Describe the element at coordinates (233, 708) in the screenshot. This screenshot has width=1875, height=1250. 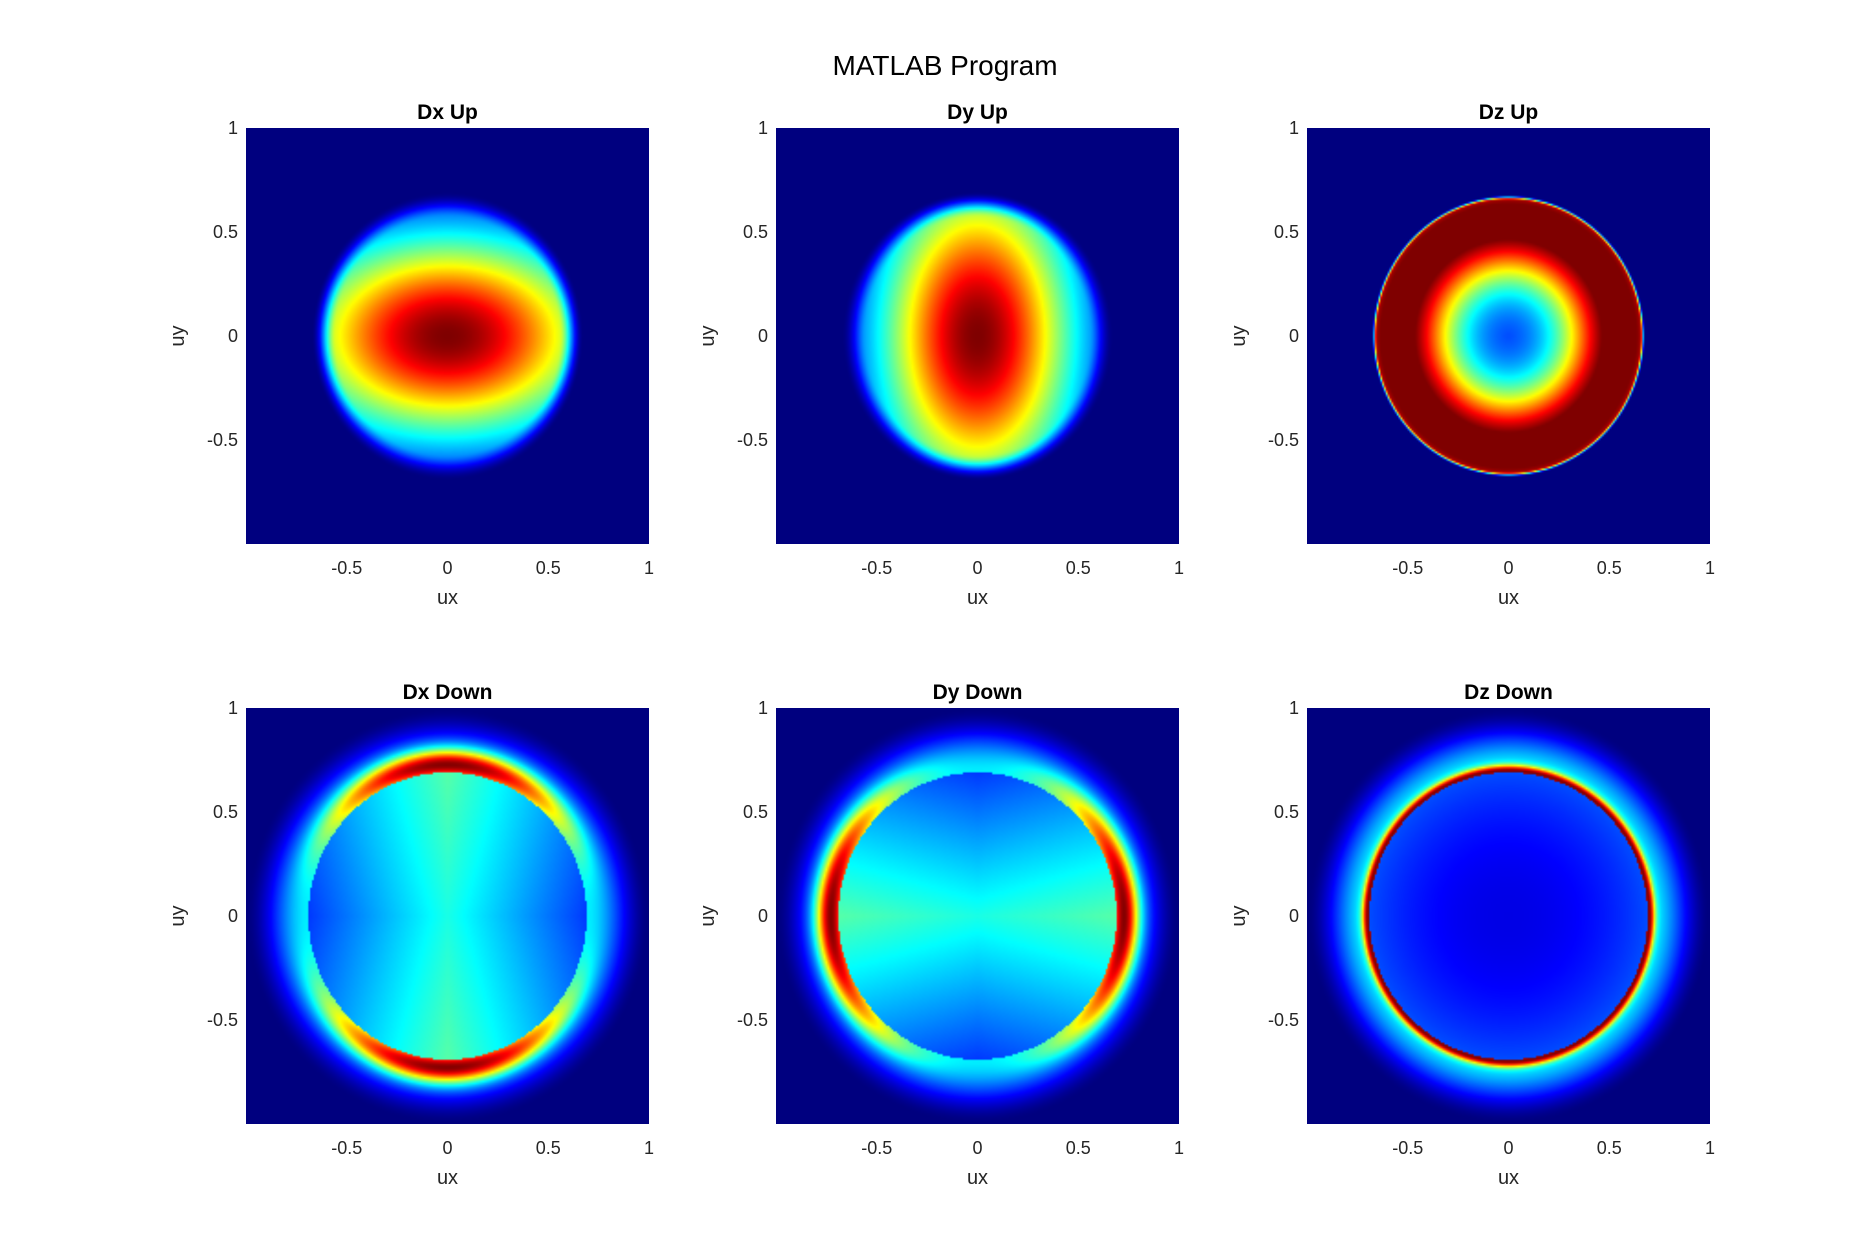
I see `y-tick-label-dx-down: 1` at that location.